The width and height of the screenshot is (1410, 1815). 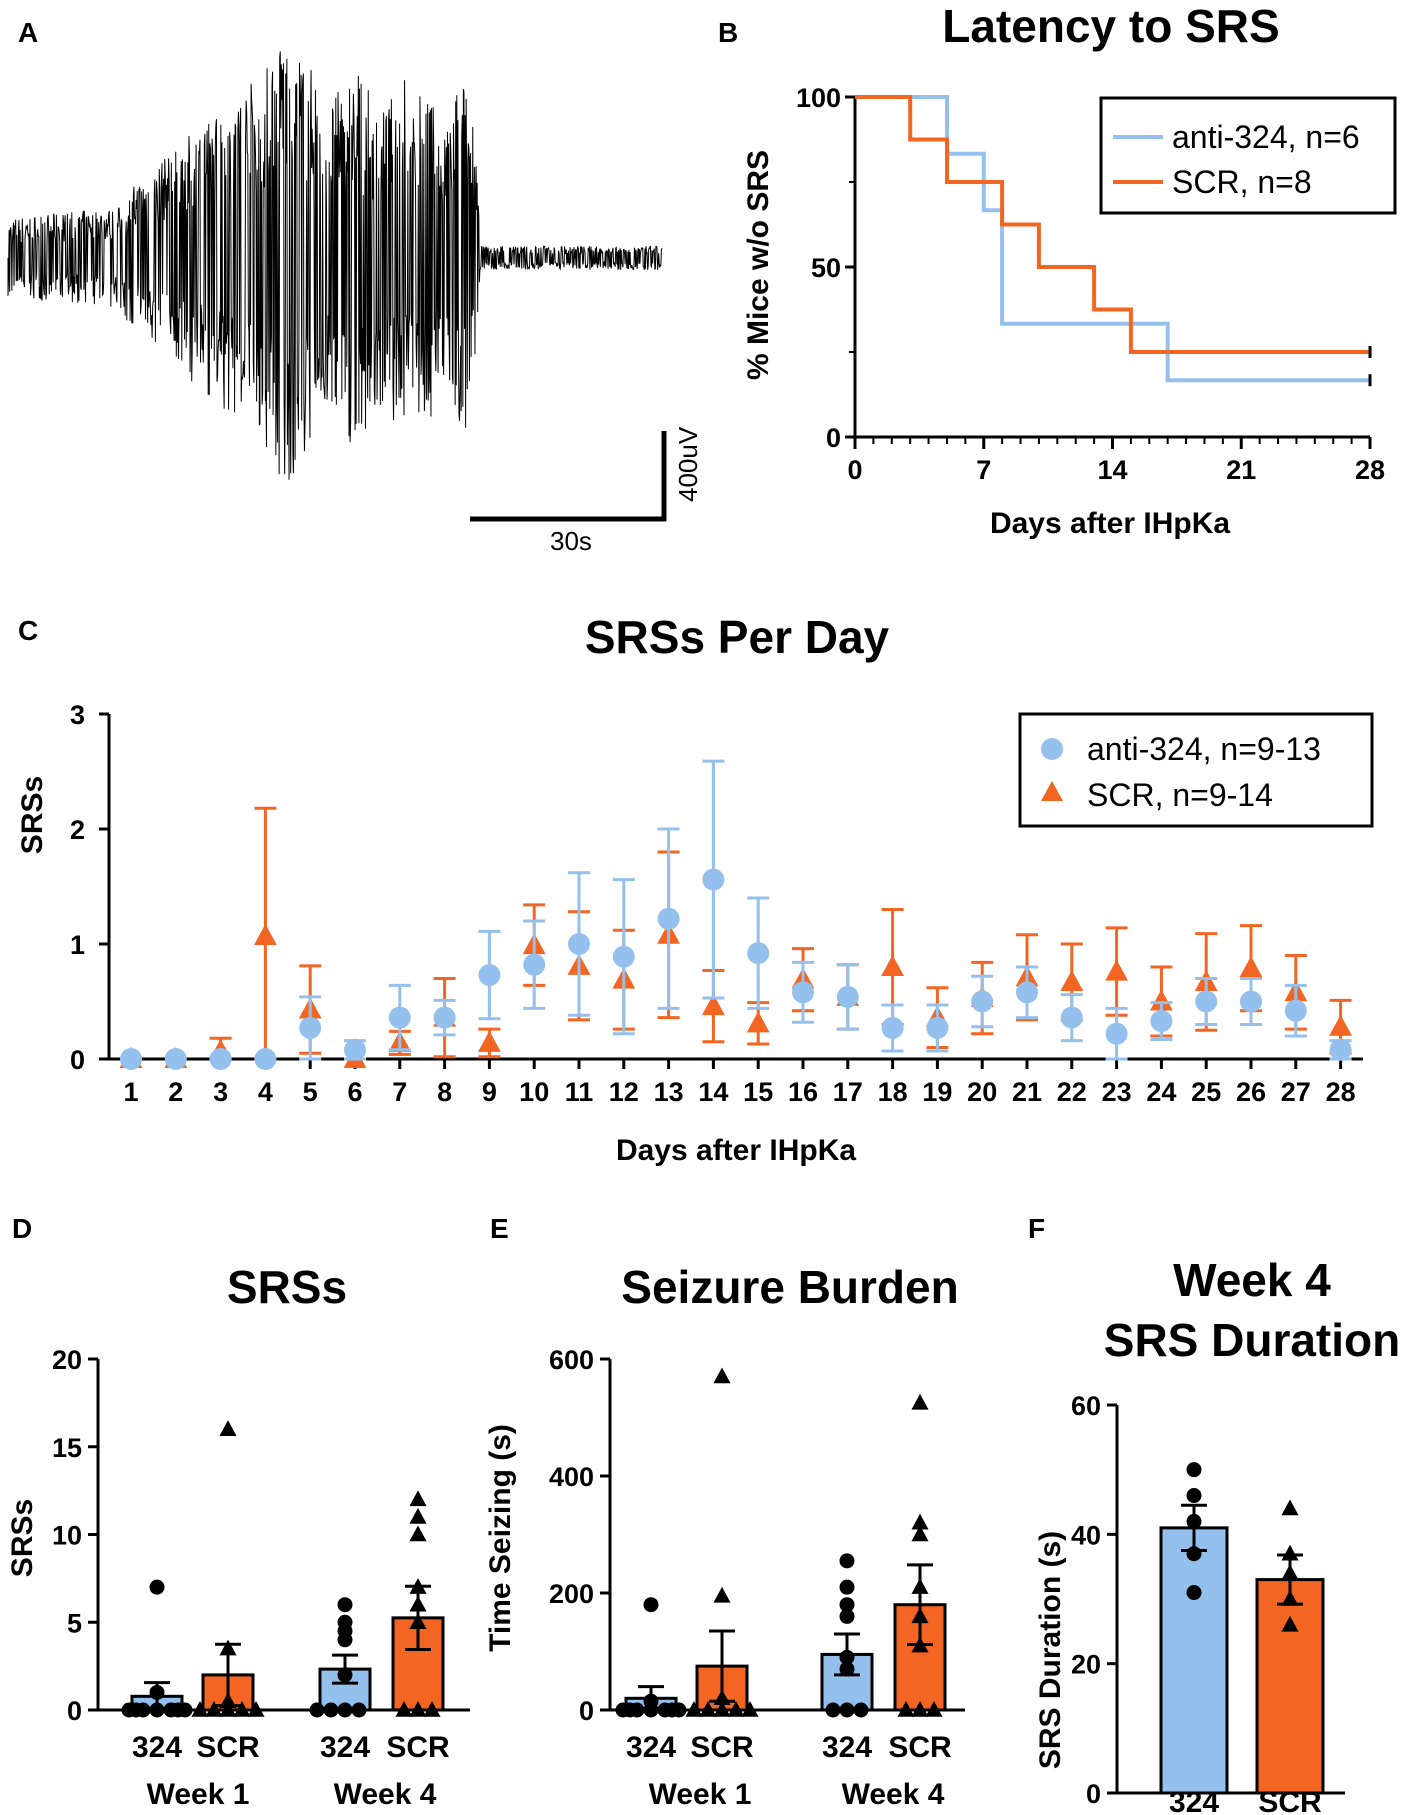 What do you see at coordinates (571, 1477) in the screenshot?
I see `chart-e-ytick-label: 400` at bounding box center [571, 1477].